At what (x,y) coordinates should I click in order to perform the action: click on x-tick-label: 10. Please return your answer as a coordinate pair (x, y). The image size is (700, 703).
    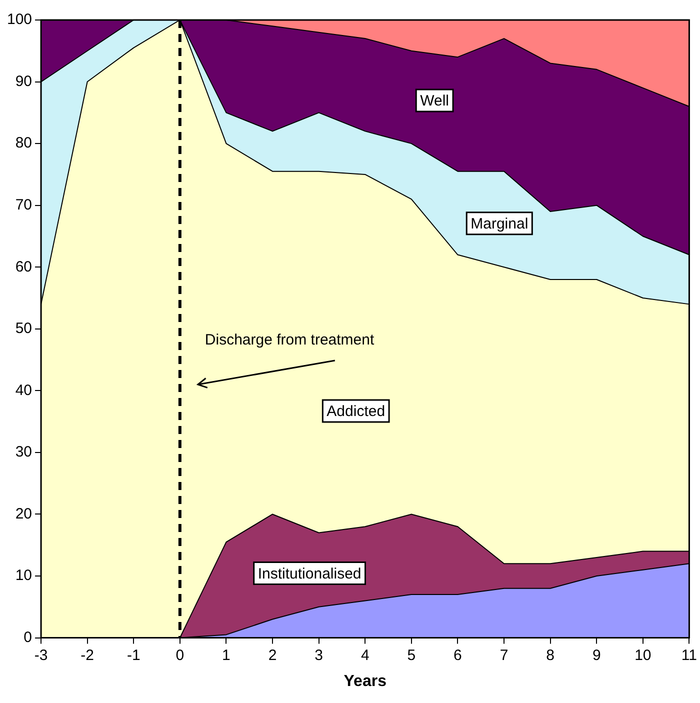
    Looking at the image, I should click on (643, 655).